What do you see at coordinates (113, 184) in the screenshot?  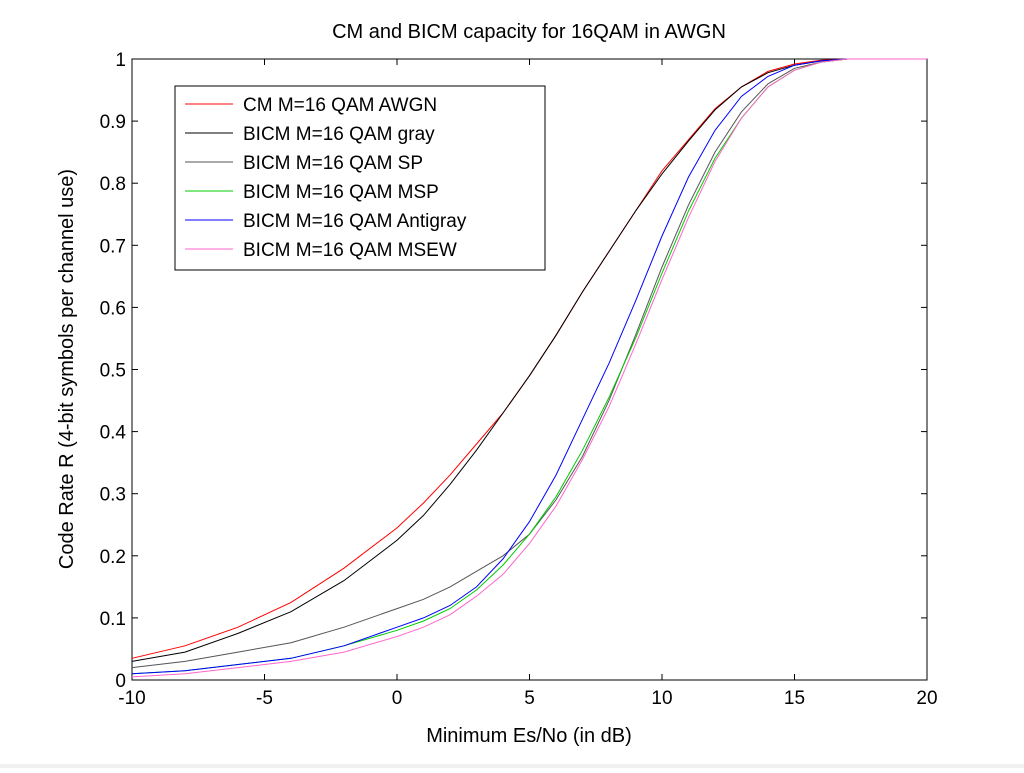 I see `y-tick-label: 0.8` at bounding box center [113, 184].